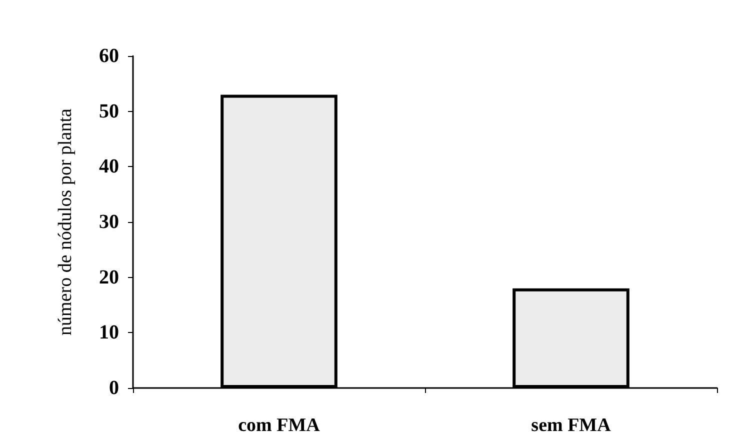 This screenshot has width=735, height=446. I want to click on y-tick-label: 20, so click(109, 277).